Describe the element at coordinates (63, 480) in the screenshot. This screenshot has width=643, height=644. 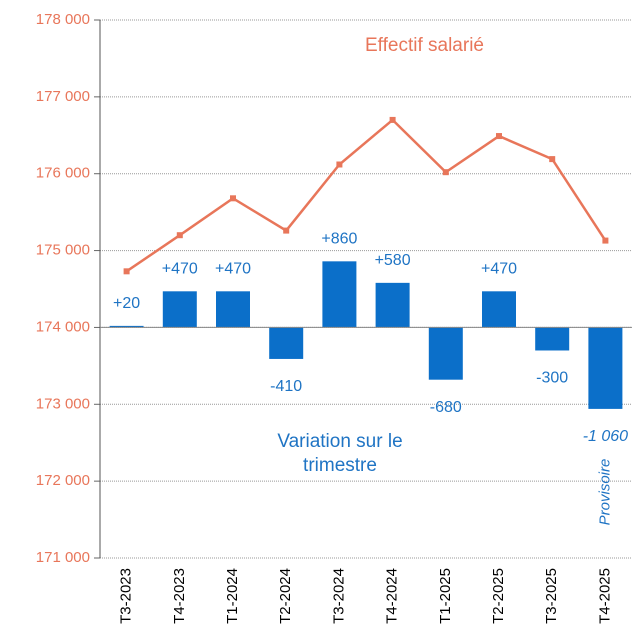
I see `y-tick-label: 172 000` at that location.